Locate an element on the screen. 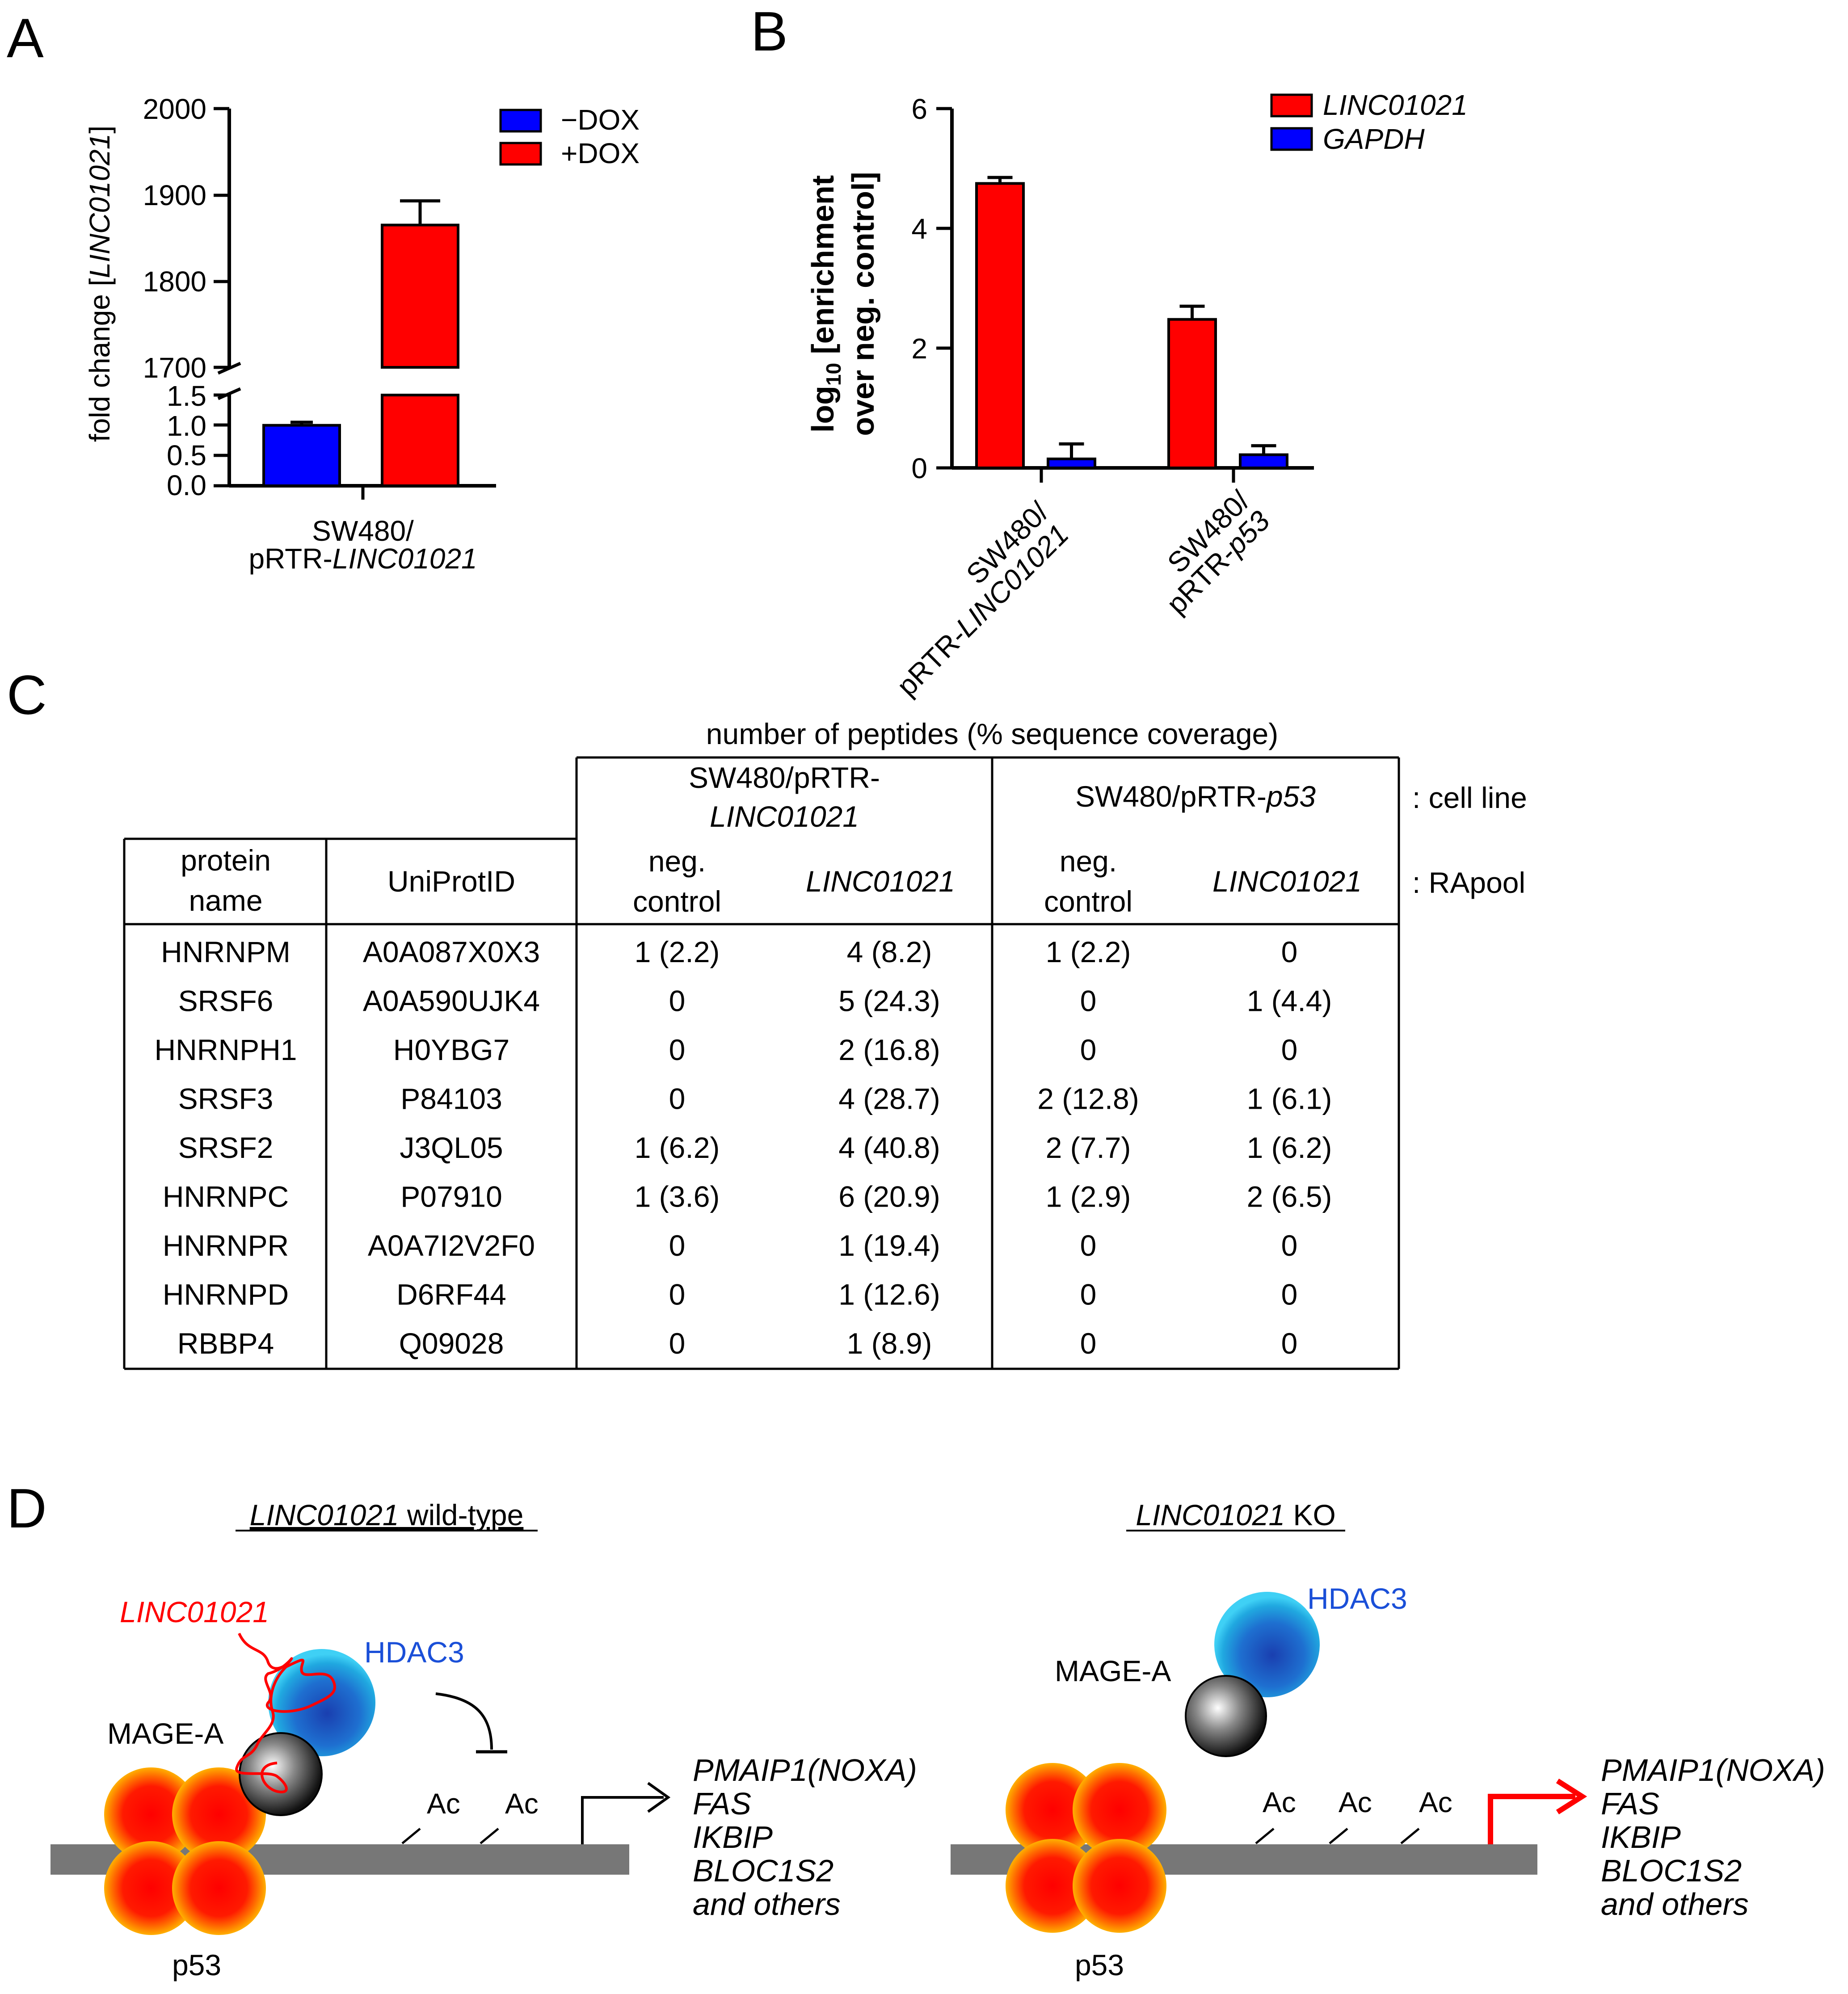 The width and height of the screenshot is (1848, 1994). table-row: HNRNPH1 H0YBG7 0 2 (16.8) 0 0 is located at coordinates (725, 1049).